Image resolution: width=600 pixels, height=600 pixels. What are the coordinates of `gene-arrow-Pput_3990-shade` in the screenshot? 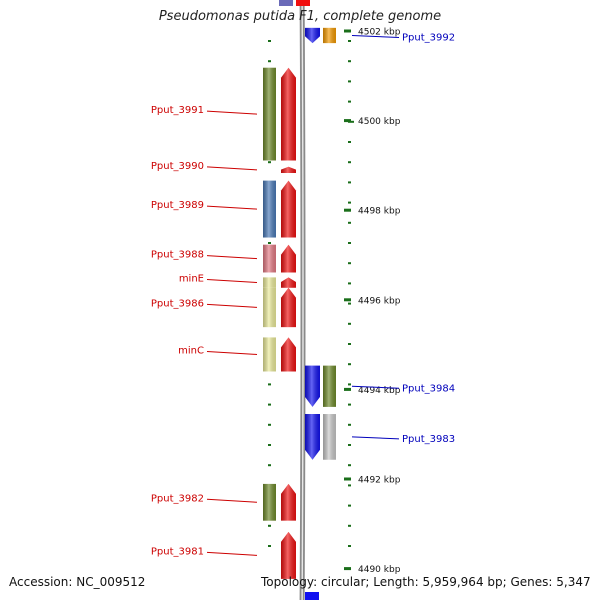 It's located at (288, 170).